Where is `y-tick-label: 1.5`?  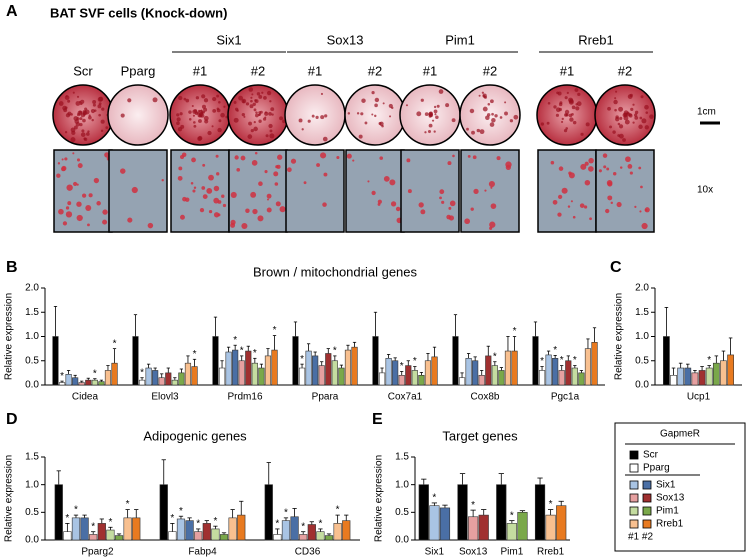 y-tick-label: 1.5 is located at coordinates (32, 312).